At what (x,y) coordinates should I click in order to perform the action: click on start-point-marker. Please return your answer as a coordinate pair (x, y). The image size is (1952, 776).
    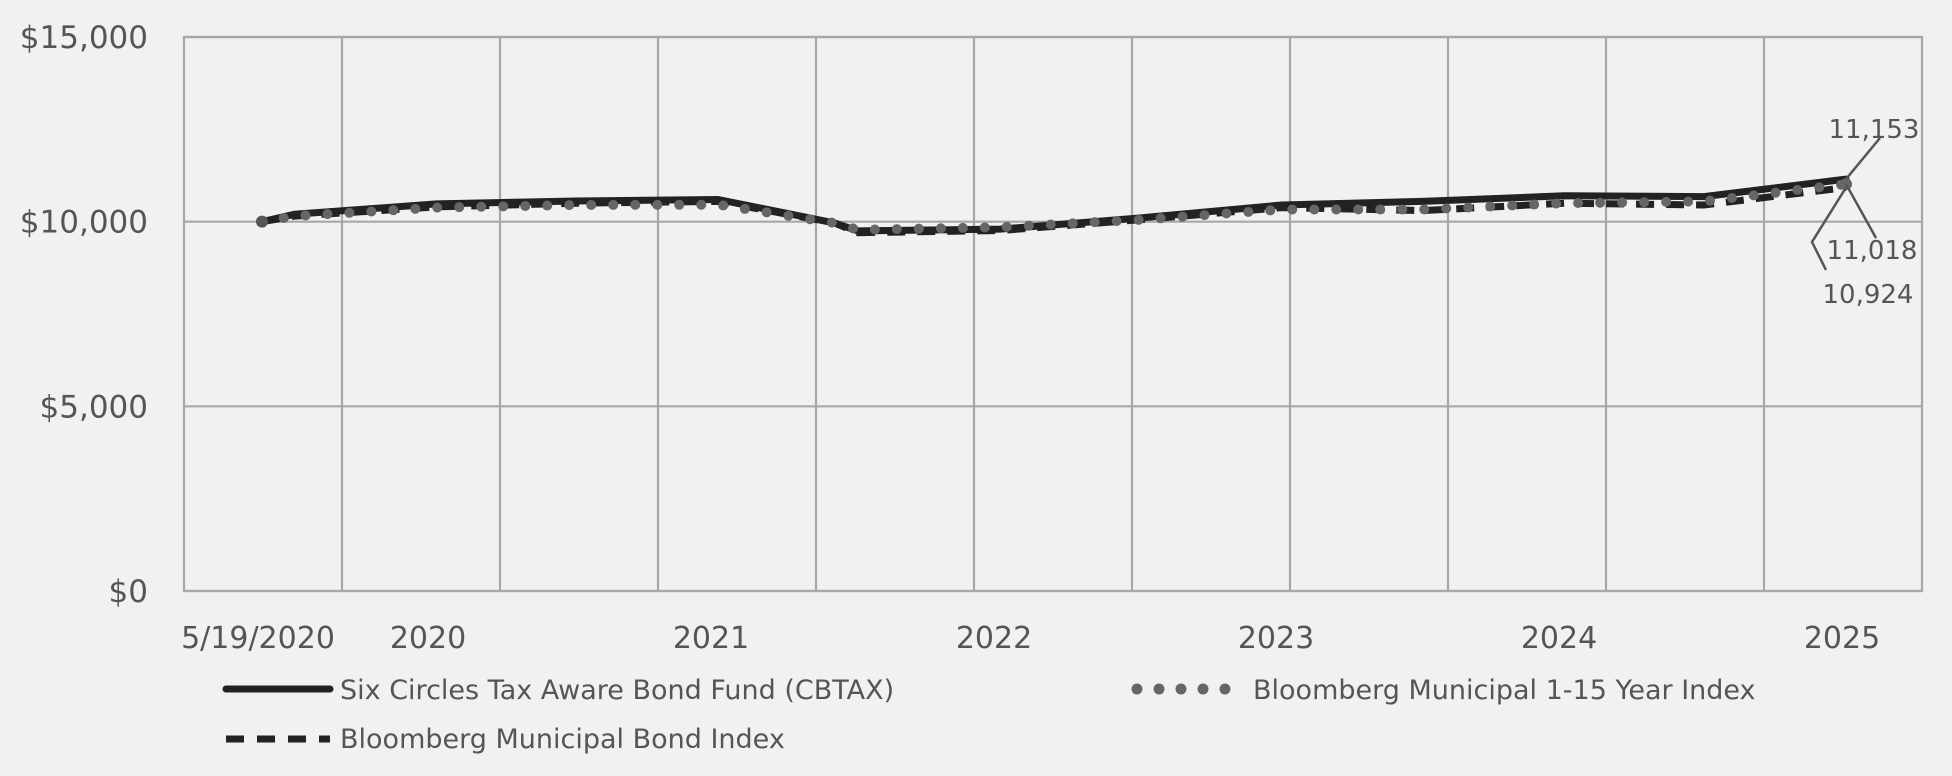
    Looking at the image, I should click on (262, 221).